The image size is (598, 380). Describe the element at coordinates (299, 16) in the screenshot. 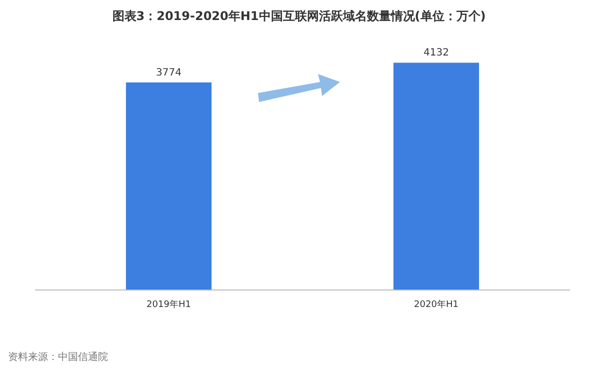

I see `chart-title: 图表3：2019-2020年H1中国互联网活跃域名数量情况(单位：万个)` at that location.